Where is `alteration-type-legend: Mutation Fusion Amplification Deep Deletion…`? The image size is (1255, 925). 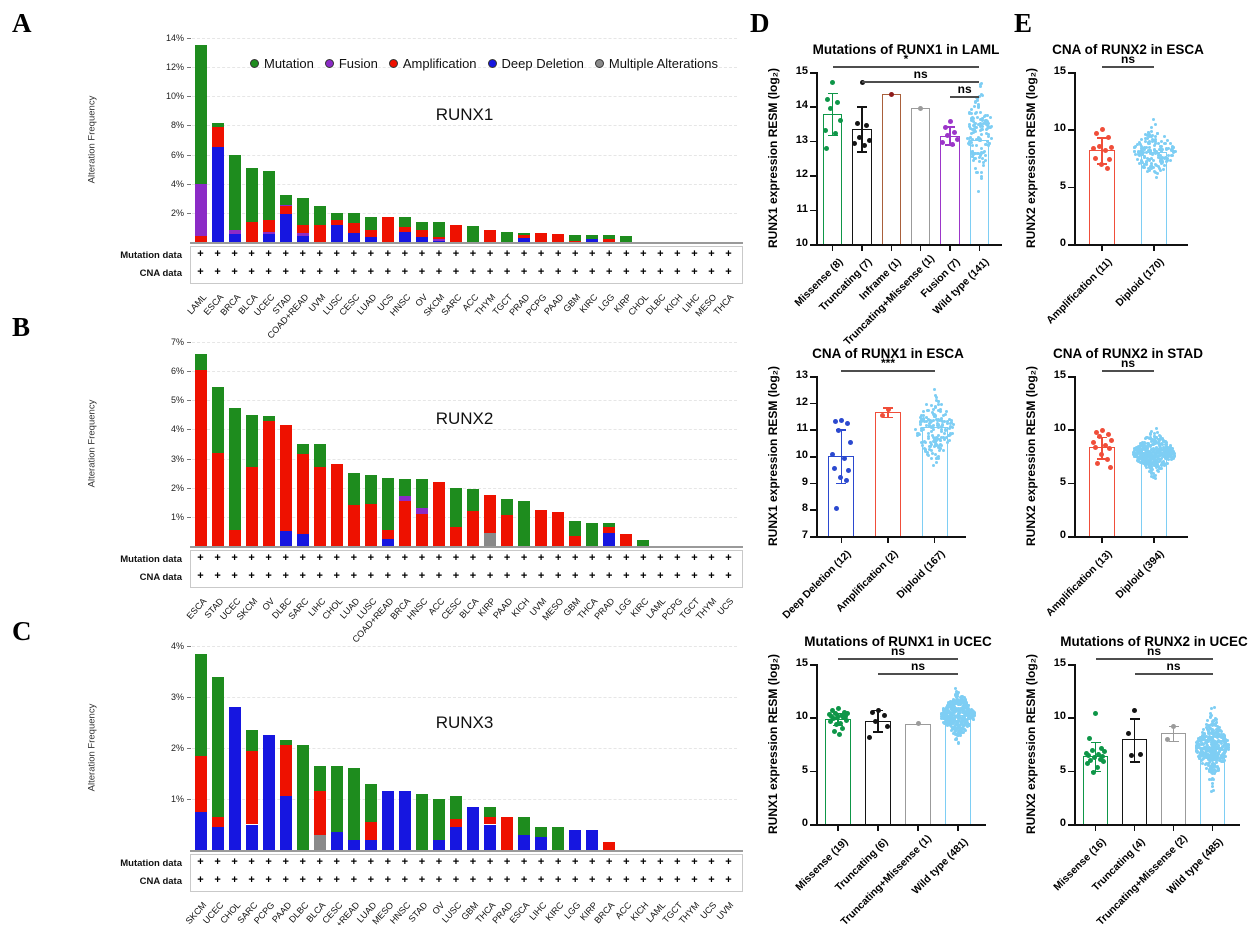
alteration-type-legend: Mutation Fusion Amplification Deep Deletion… is located at coordinates (484, 63).